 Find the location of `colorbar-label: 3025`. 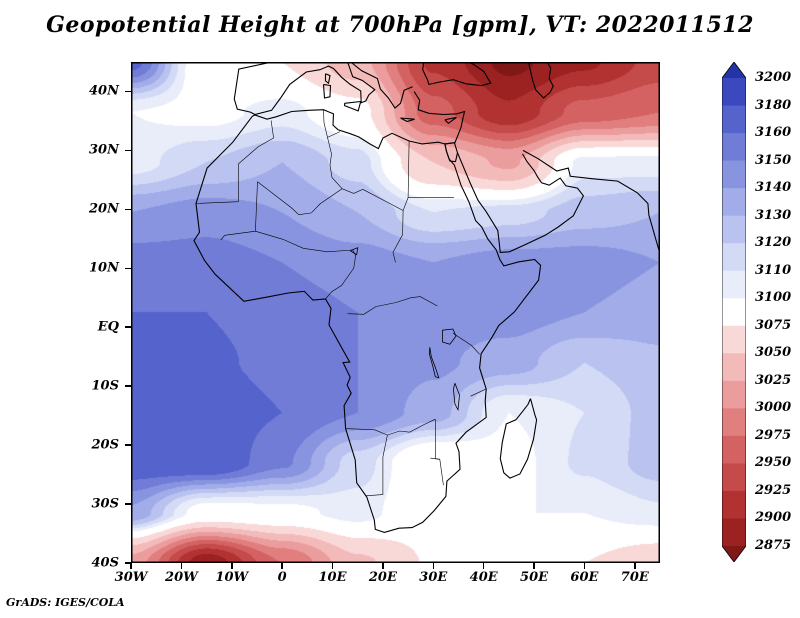

colorbar-label: 3025 is located at coordinates (773, 380).